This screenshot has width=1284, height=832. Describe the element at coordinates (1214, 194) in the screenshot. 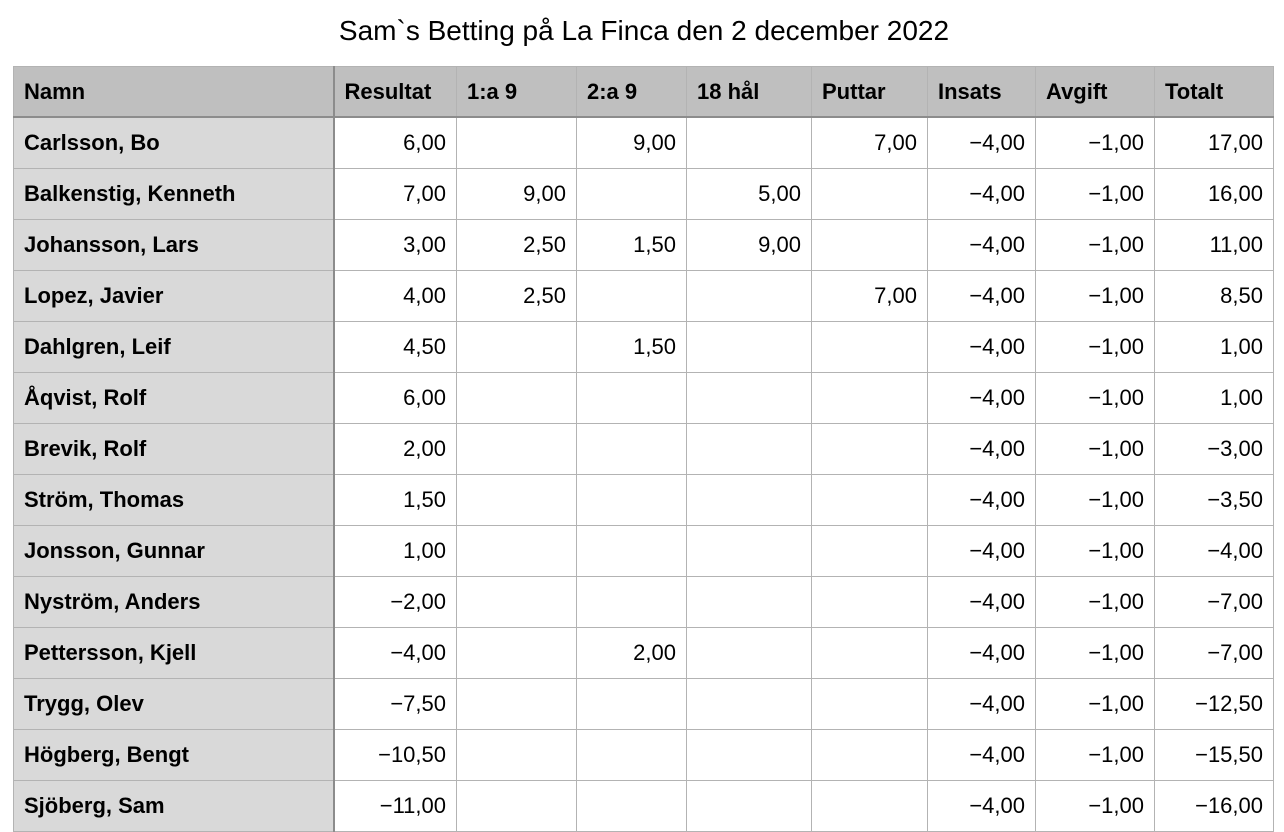

I see `totalt-cell: 16,00` at that location.